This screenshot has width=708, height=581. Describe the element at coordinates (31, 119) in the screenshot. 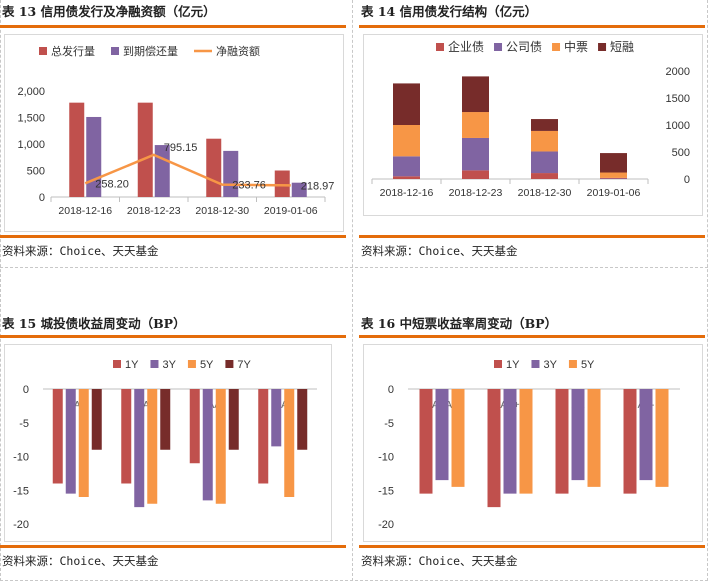

I see `y-tick-label: 1,500` at that location.